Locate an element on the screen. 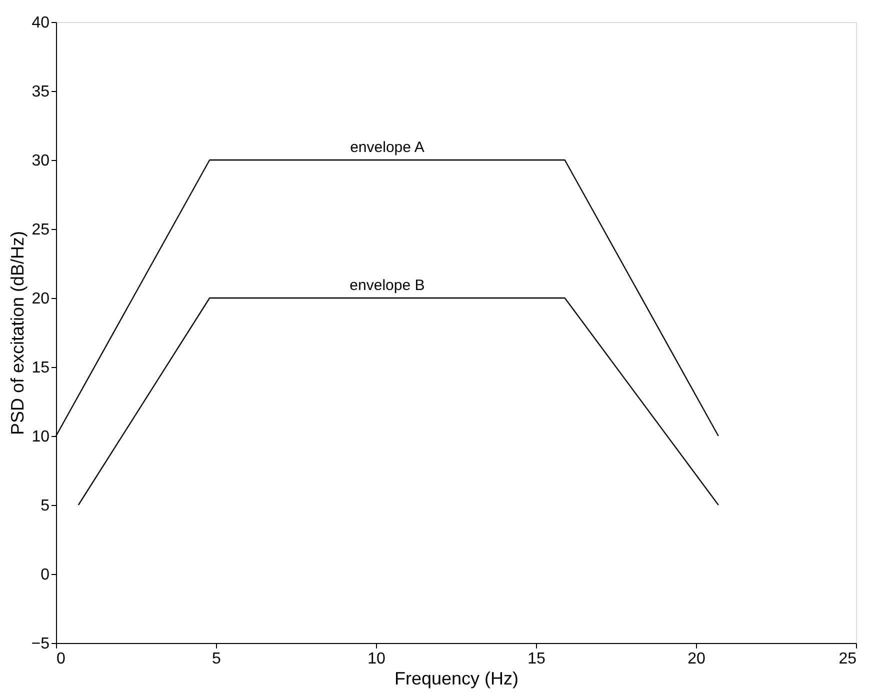  x-tick-label: 25 is located at coordinates (847, 659).